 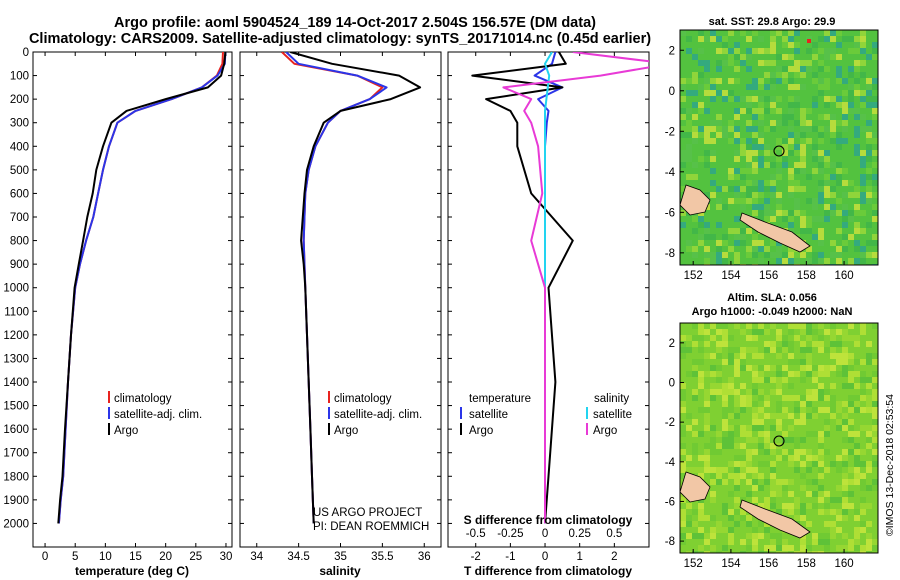 I want to click on depth-tick-label: 1500, so click(x=16, y=407).